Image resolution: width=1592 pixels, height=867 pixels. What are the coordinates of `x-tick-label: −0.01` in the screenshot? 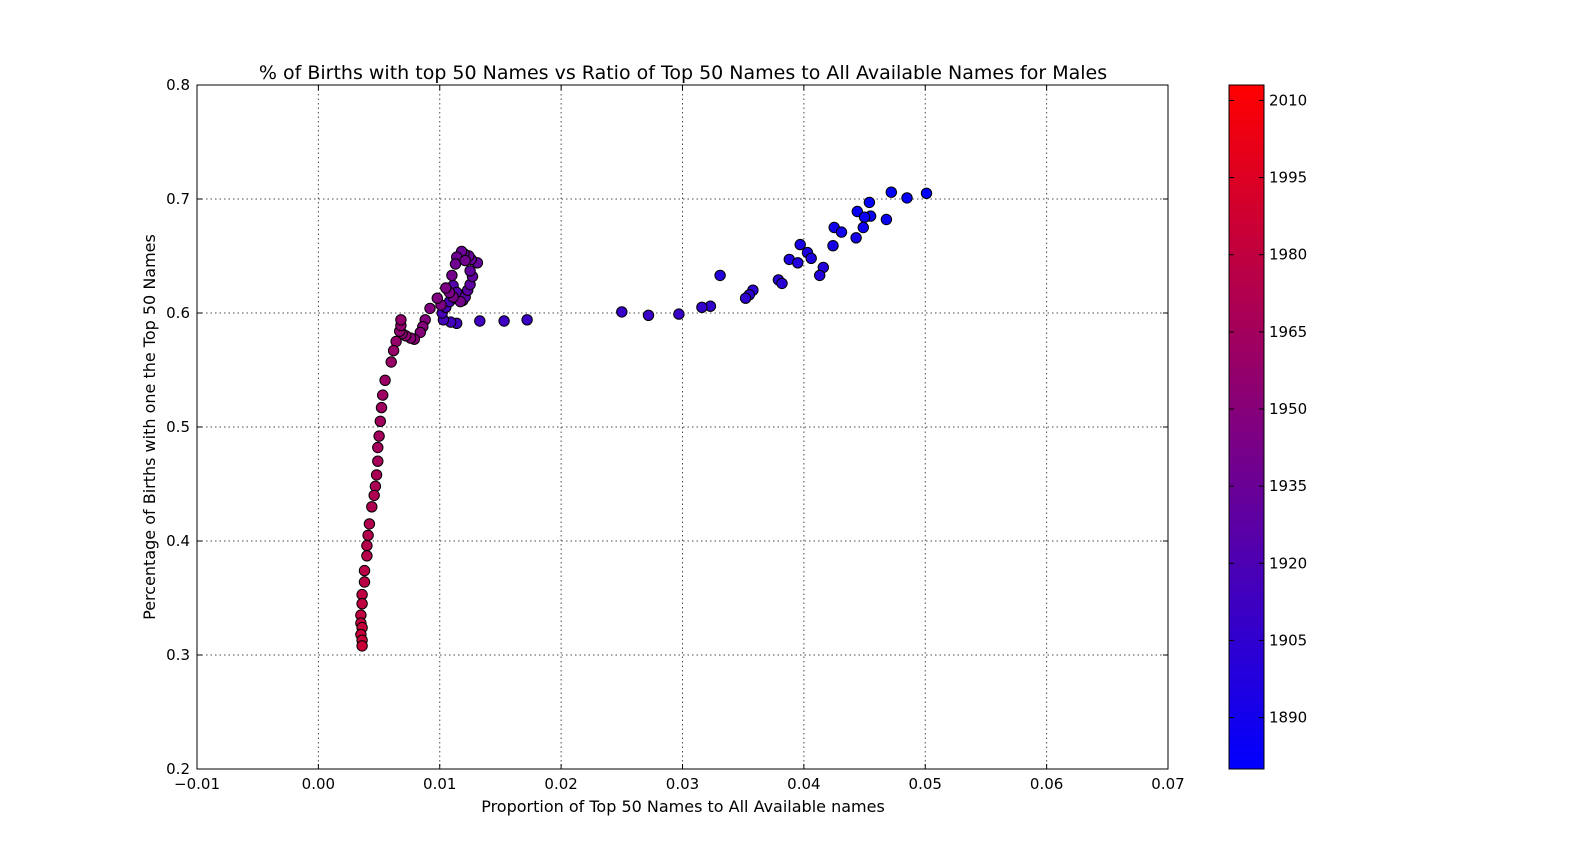 It's located at (197, 784).